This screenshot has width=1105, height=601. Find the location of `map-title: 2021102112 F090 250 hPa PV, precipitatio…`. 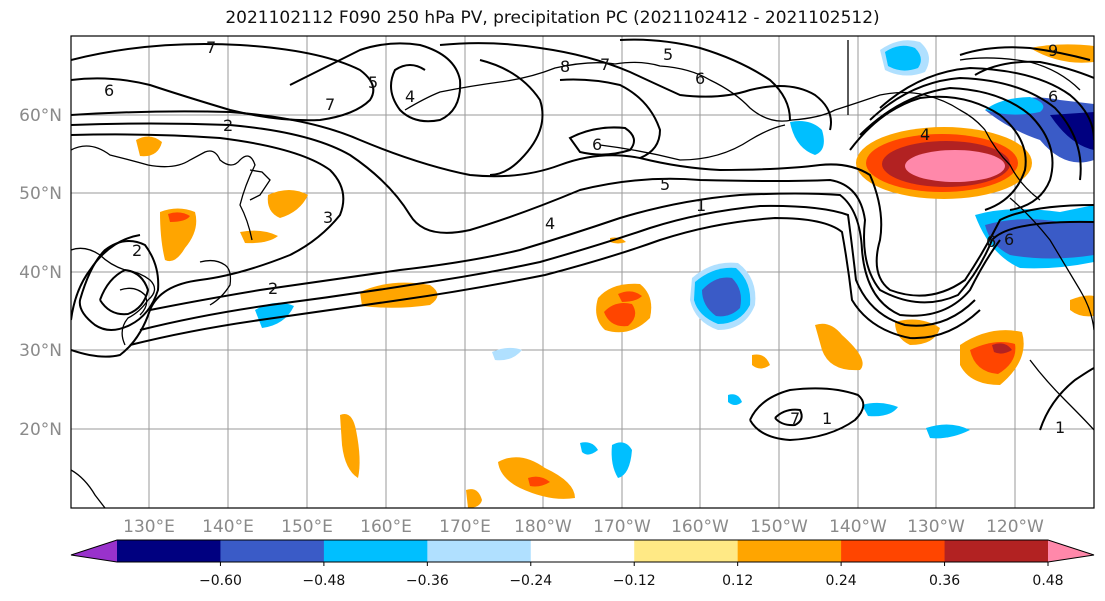

map-title: 2021102112 F090 250 hPa PV, precipitatio… is located at coordinates (552, 18).